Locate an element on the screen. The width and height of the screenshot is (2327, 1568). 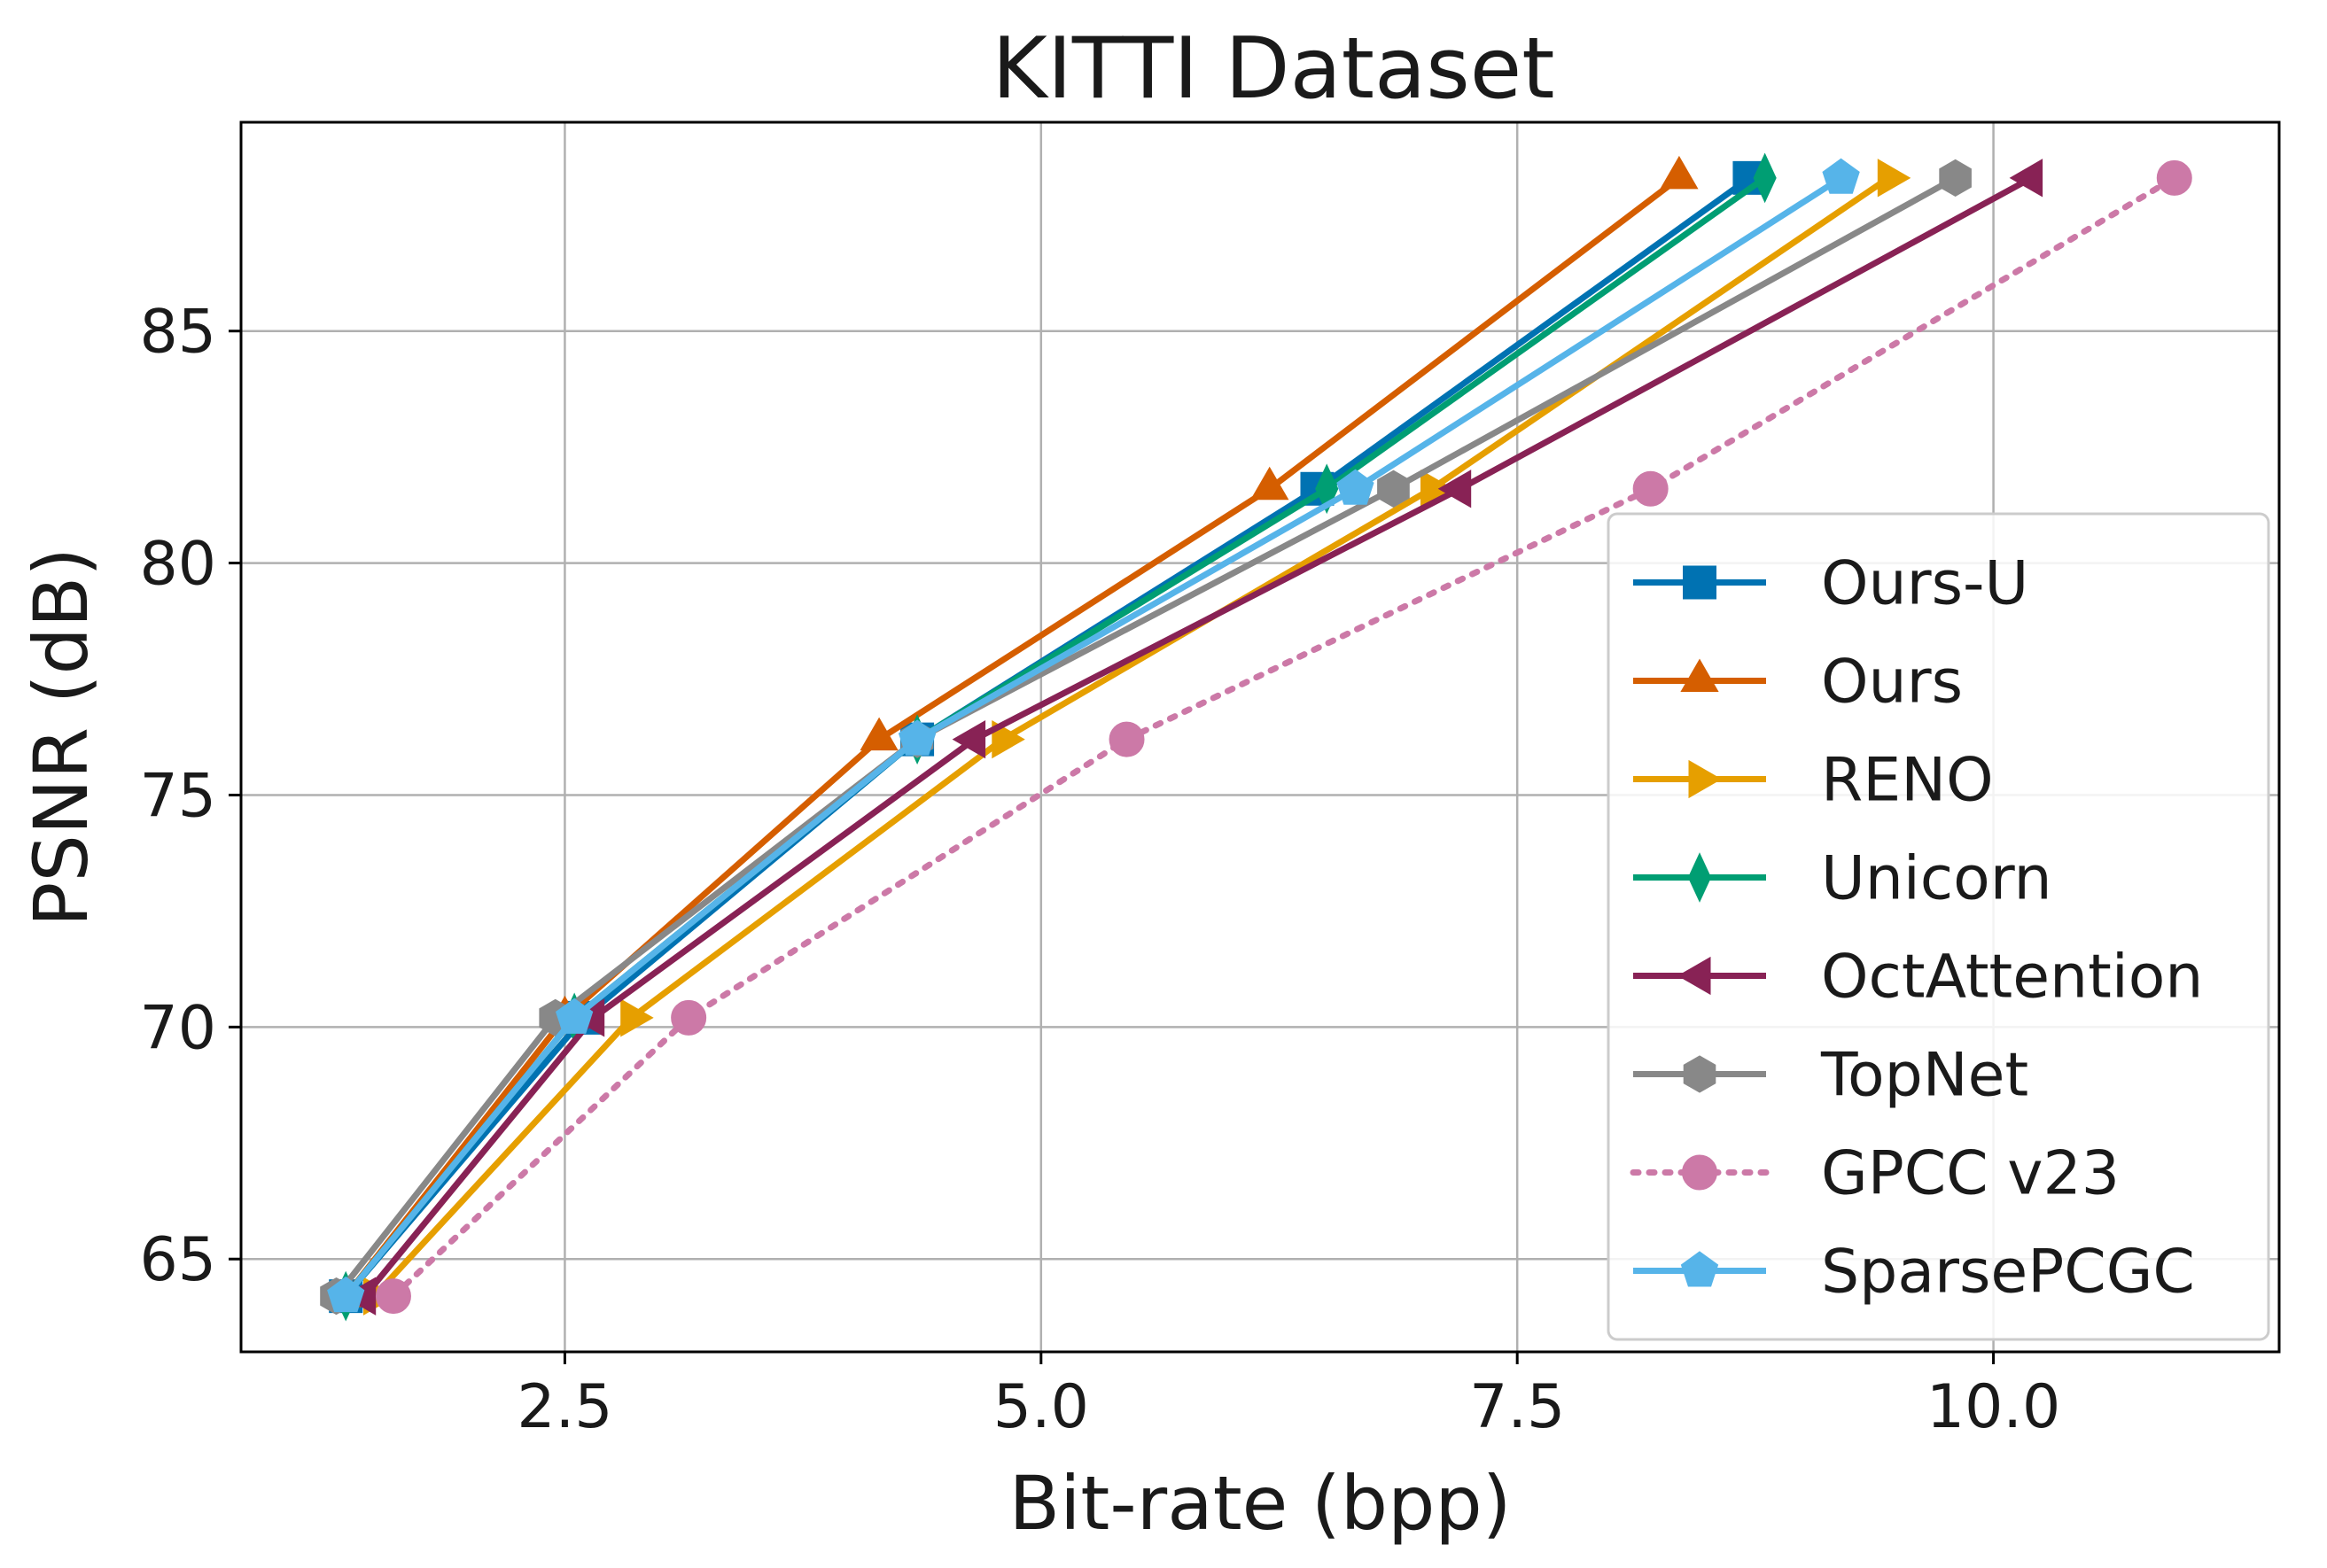
legend-label: Ours-U is located at coordinates (1924, 584).